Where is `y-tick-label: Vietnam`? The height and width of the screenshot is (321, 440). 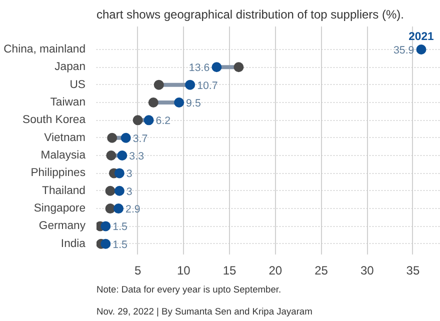 y-tick-label: Vietnam is located at coordinates (65, 138).